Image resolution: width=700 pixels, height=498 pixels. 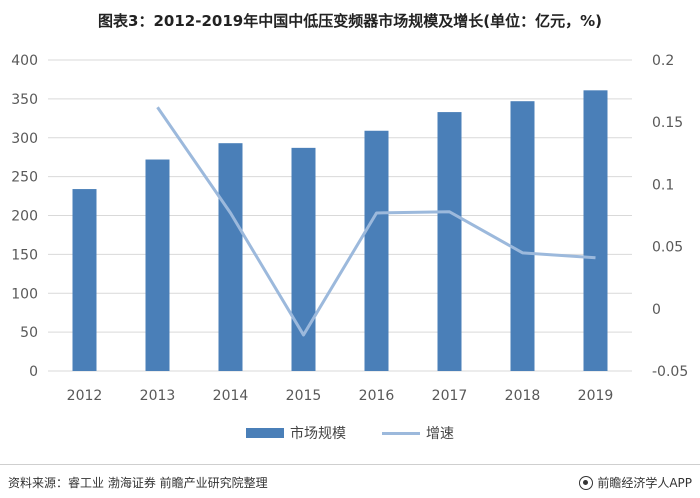 I want to click on y-right-tick-label: 0, so click(x=656, y=310).